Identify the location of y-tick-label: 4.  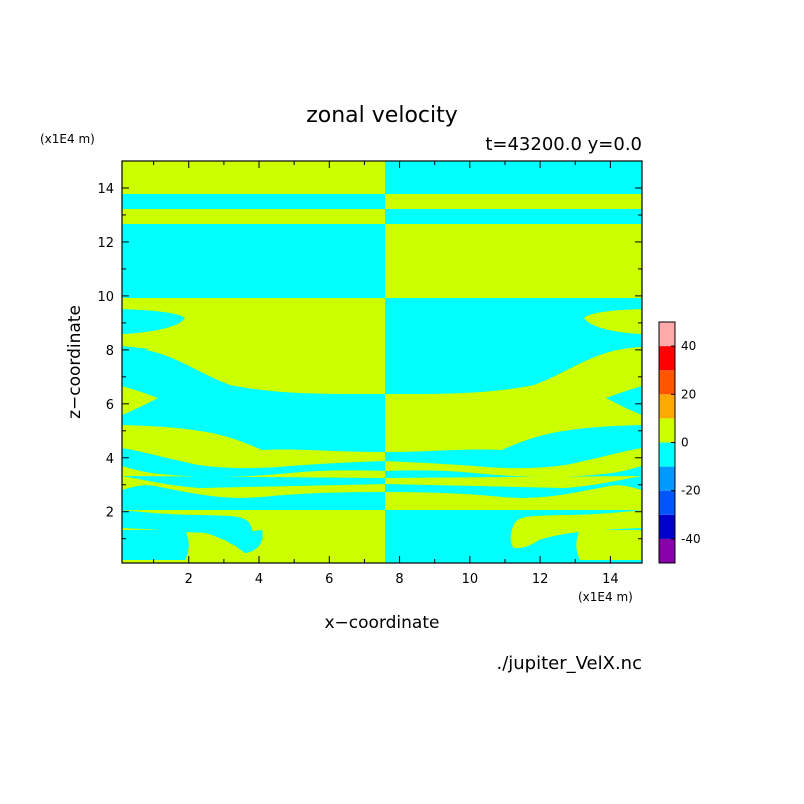
(110, 459).